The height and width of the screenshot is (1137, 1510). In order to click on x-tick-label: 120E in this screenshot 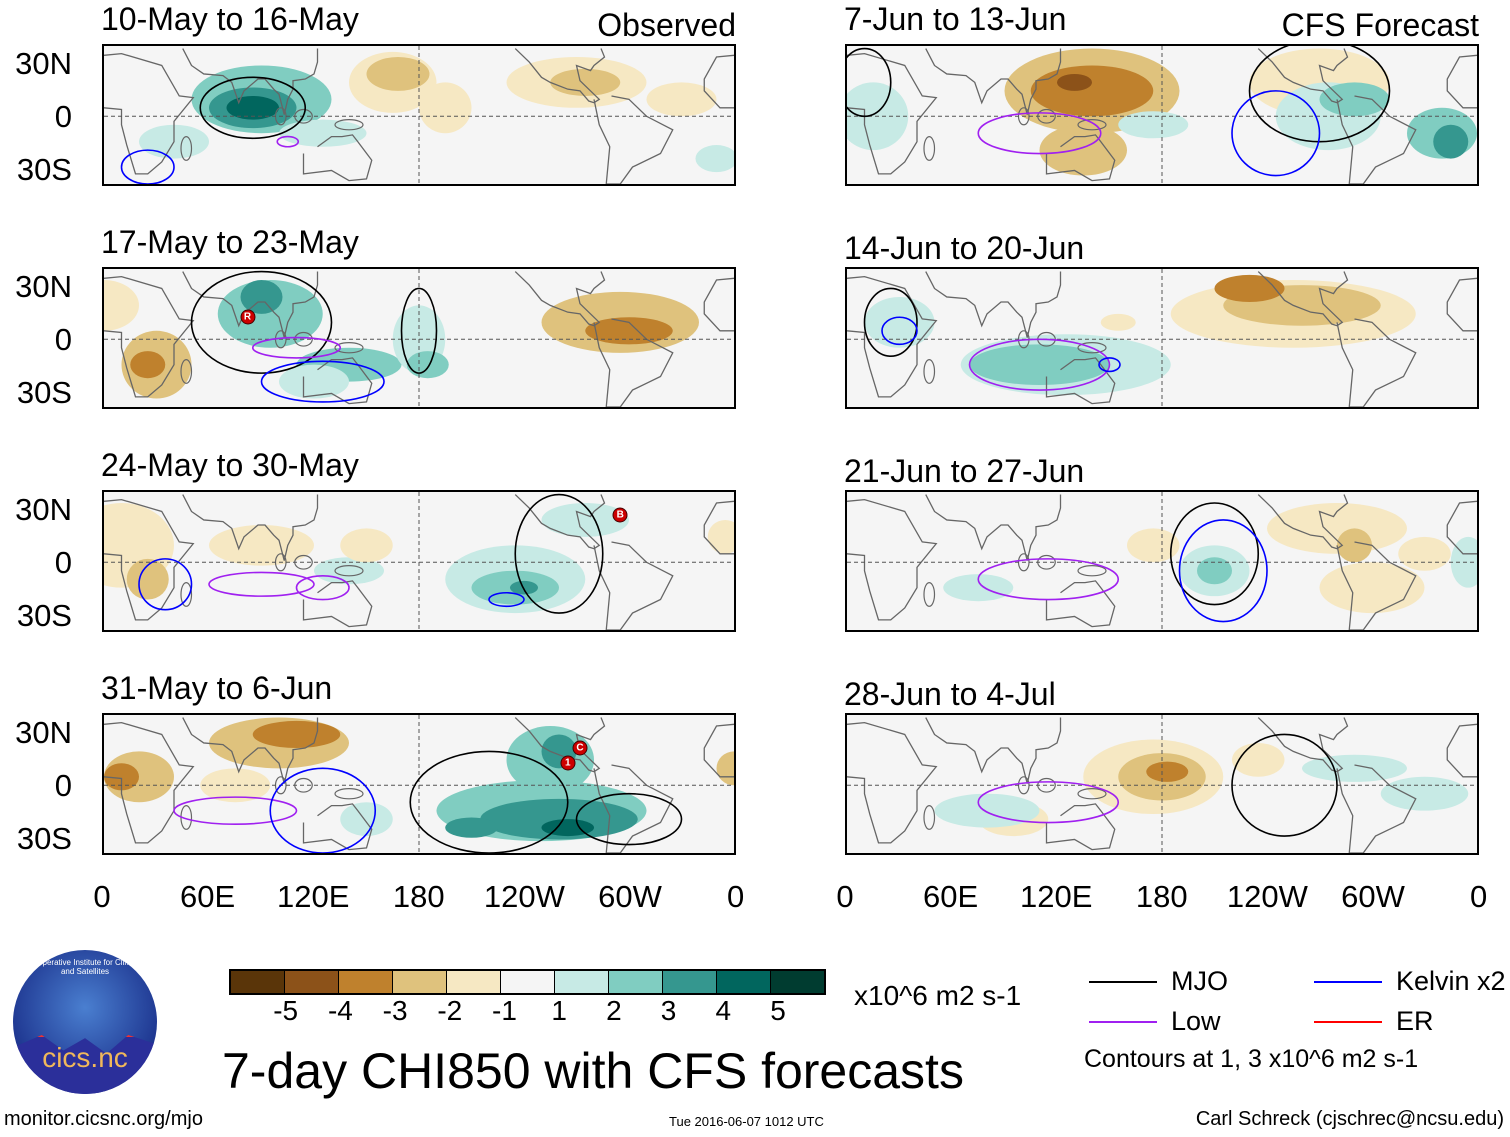, I will do `click(1056, 896)`.